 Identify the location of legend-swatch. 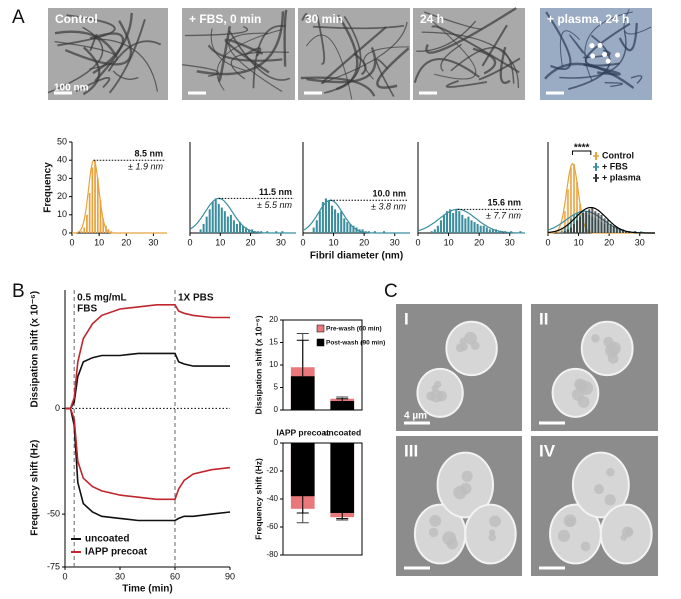
(320, 342).